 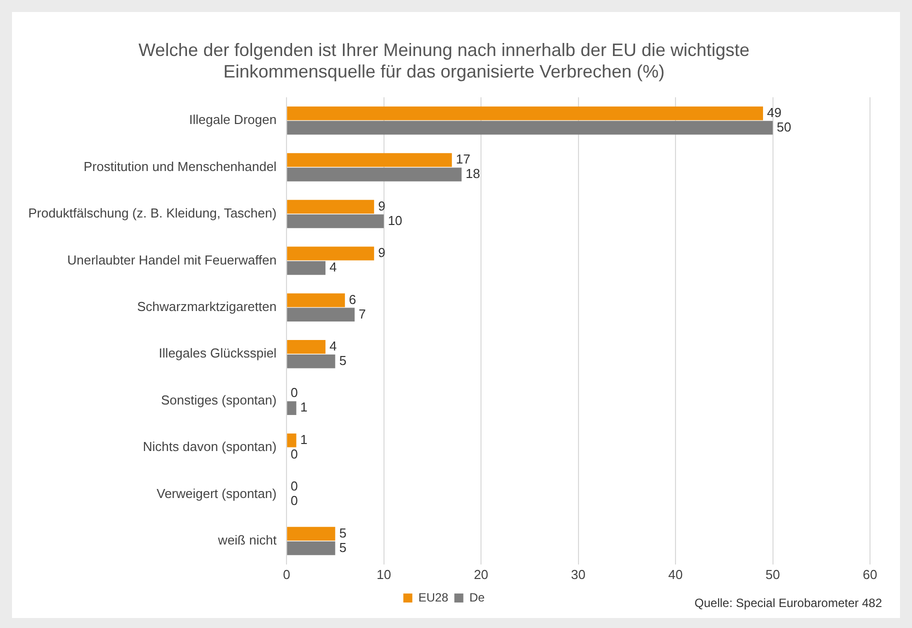 I want to click on data-label: 10, so click(x=395, y=220).